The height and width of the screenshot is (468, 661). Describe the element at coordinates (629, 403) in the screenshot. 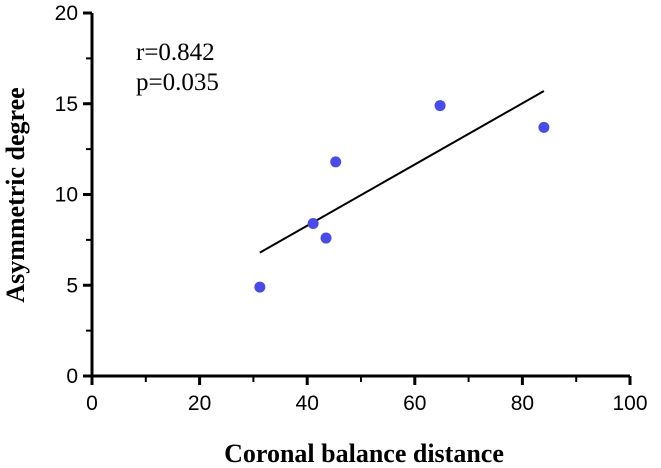

I see `x-tick-label: 100` at that location.